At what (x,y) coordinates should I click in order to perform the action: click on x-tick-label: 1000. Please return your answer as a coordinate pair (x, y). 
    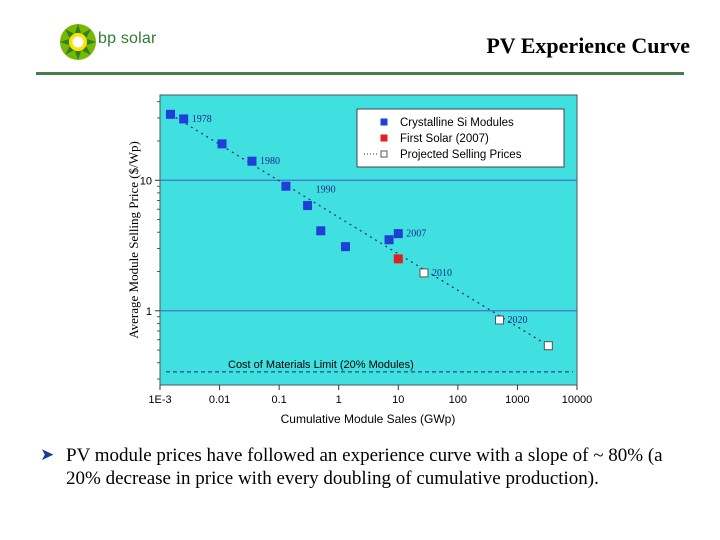
    Looking at the image, I should click on (517, 400).